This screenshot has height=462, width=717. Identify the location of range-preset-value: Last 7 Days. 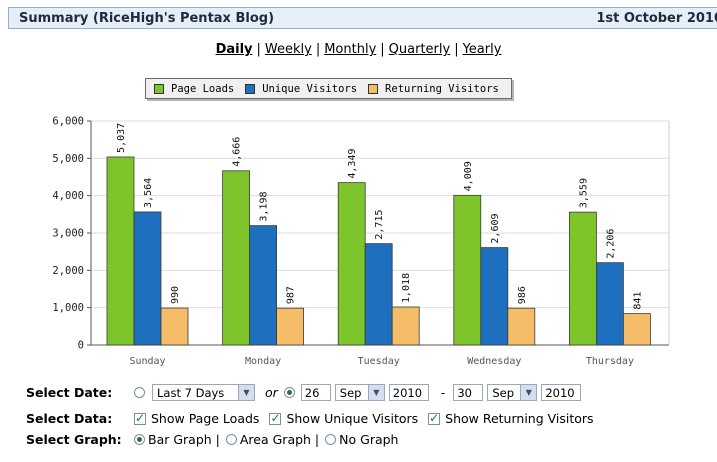
(191, 392).